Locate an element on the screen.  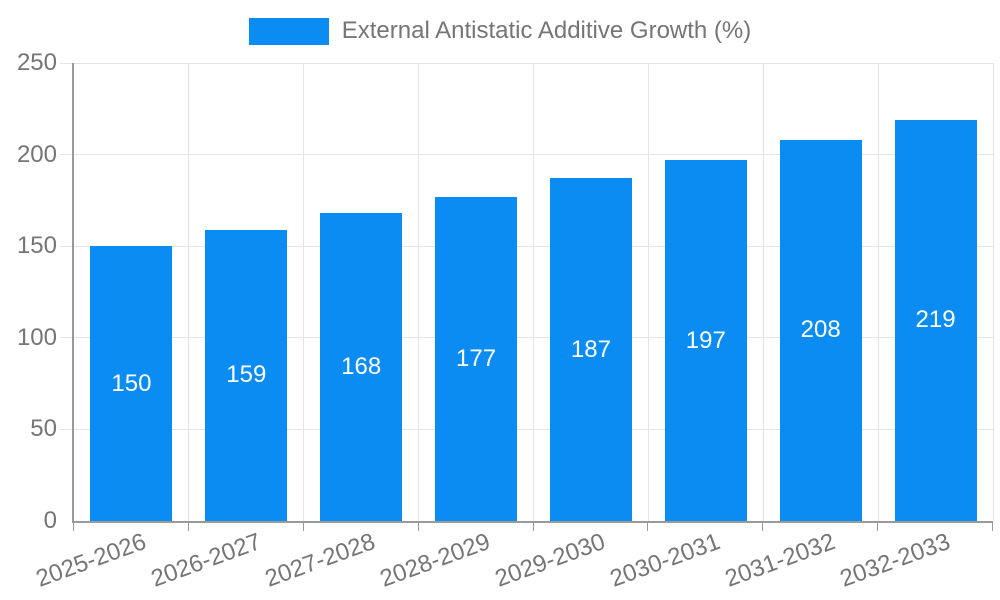
bar-2028-2029 is located at coordinates (476, 358).